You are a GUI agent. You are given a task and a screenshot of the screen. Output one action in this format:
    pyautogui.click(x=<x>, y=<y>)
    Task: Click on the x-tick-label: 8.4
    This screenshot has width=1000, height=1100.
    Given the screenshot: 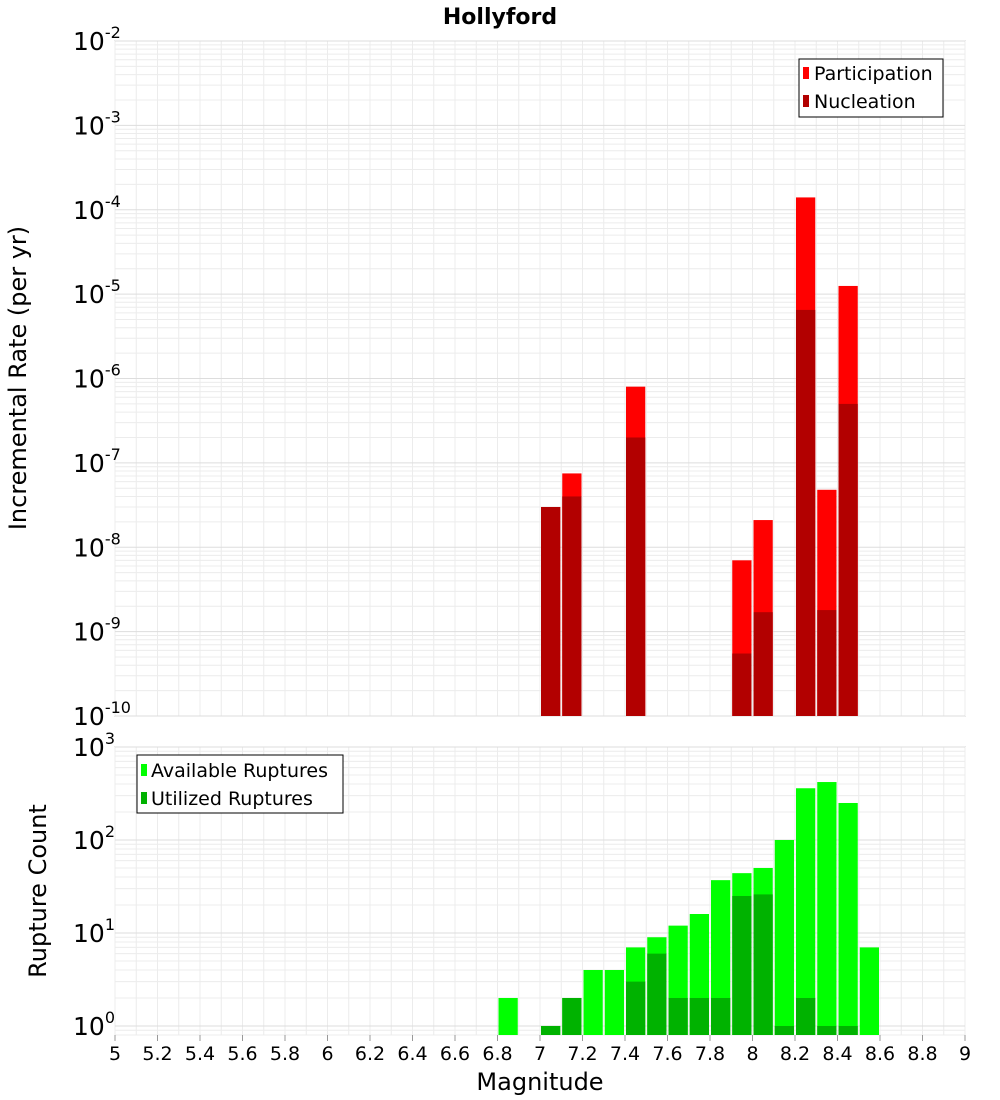 What is the action you would take?
    pyautogui.click(x=837, y=1054)
    